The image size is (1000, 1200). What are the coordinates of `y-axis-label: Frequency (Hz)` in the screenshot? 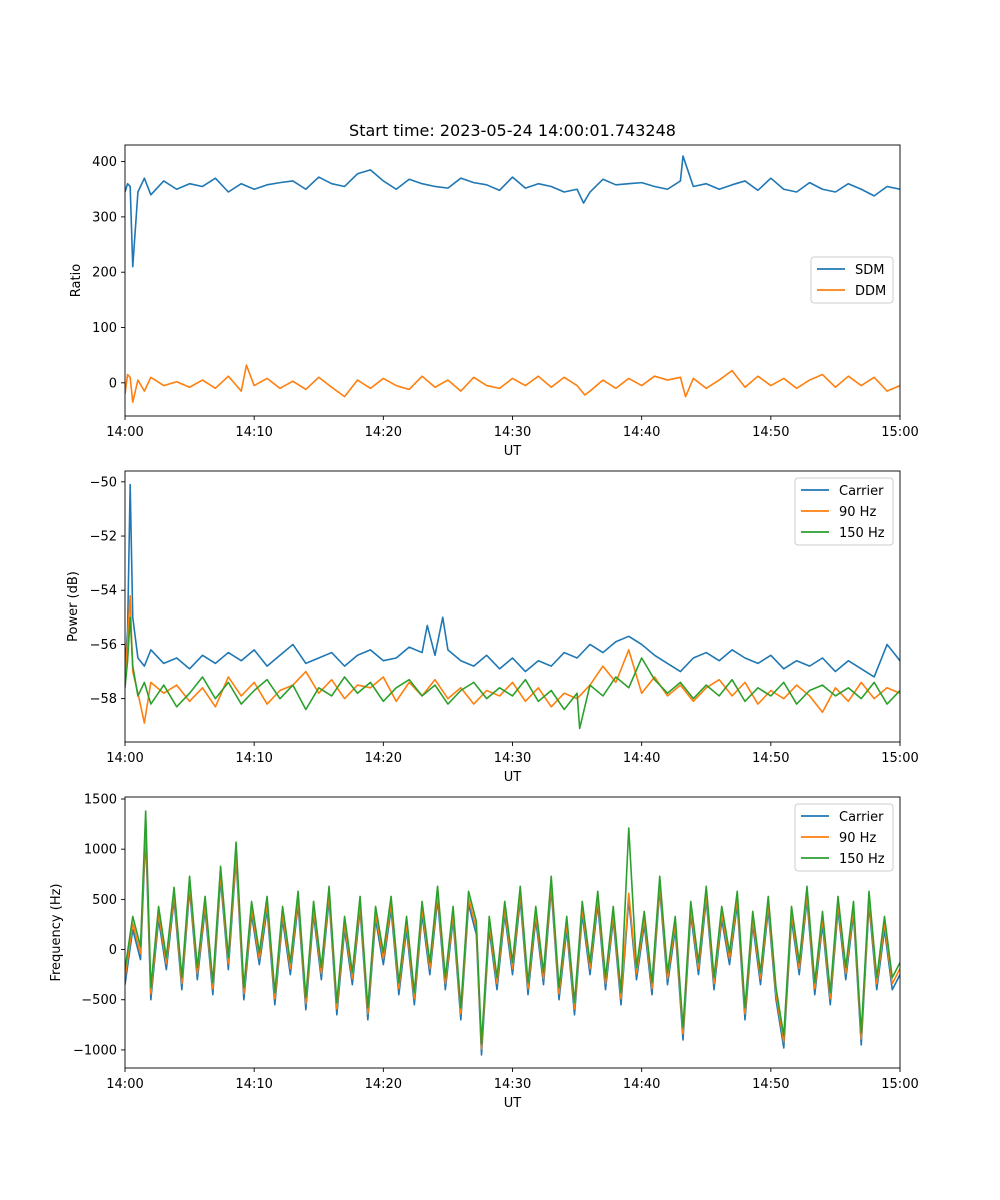 It's located at (56, 932).